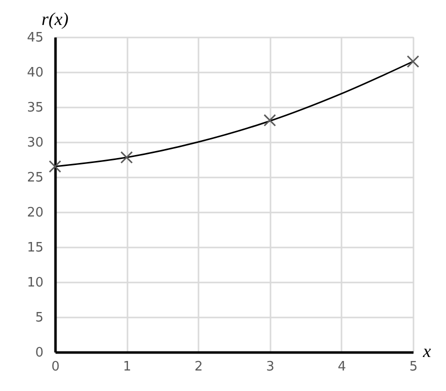 The image size is (446, 391). Describe the element at coordinates (35, 248) in the screenshot. I see `y-tick-label: 15` at that location.